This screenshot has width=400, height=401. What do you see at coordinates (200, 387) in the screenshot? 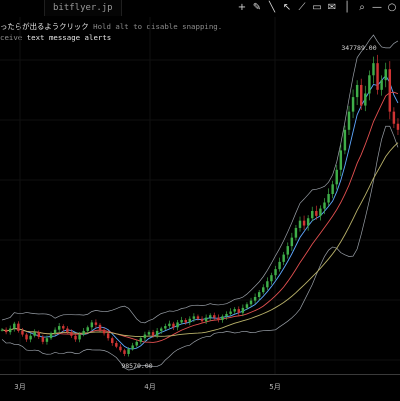
I see `x-axis: 3月 4月 5月` at bounding box center [200, 387].